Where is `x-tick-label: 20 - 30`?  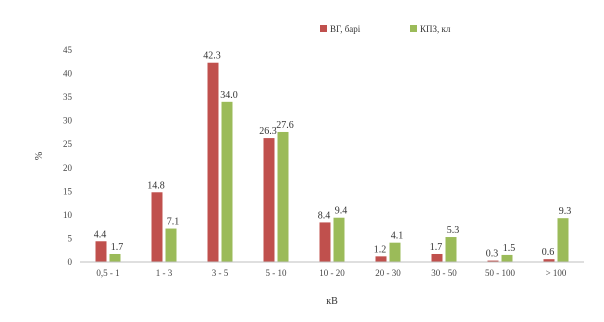
x-tick-label: 20 - 30 is located at coordinates (388, 273).